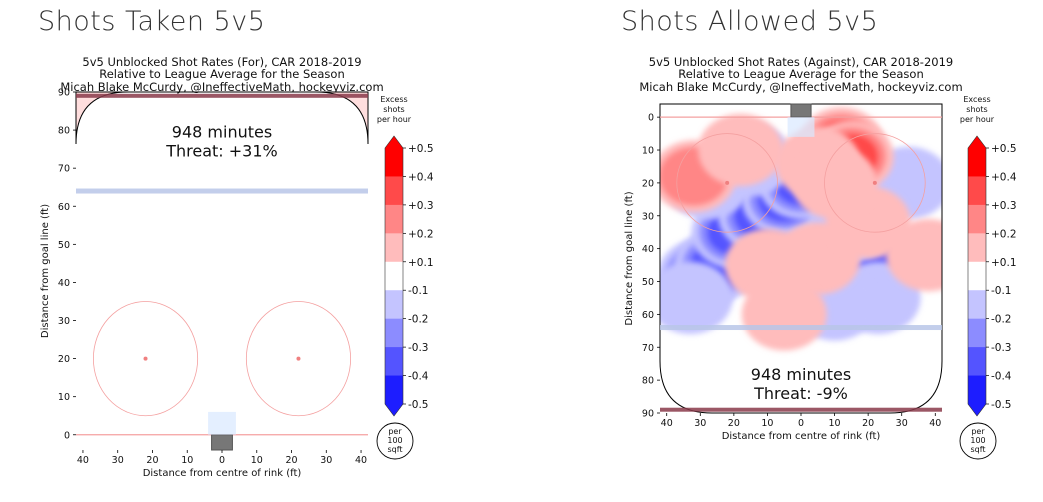  Describe the element at coordinates (1004, 177) in the screenshot. I see `colorbar-label: +0.4` at that location.